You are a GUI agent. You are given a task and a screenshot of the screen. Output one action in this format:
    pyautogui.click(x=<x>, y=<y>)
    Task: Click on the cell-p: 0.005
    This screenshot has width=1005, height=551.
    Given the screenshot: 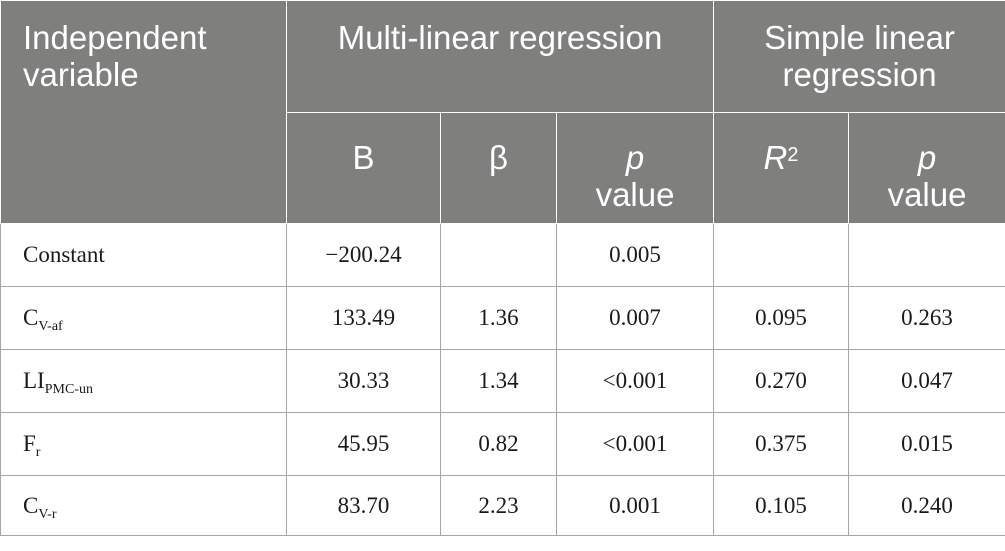 What is the action you would take?
    pyautogui.click(x=635, y=255)
    